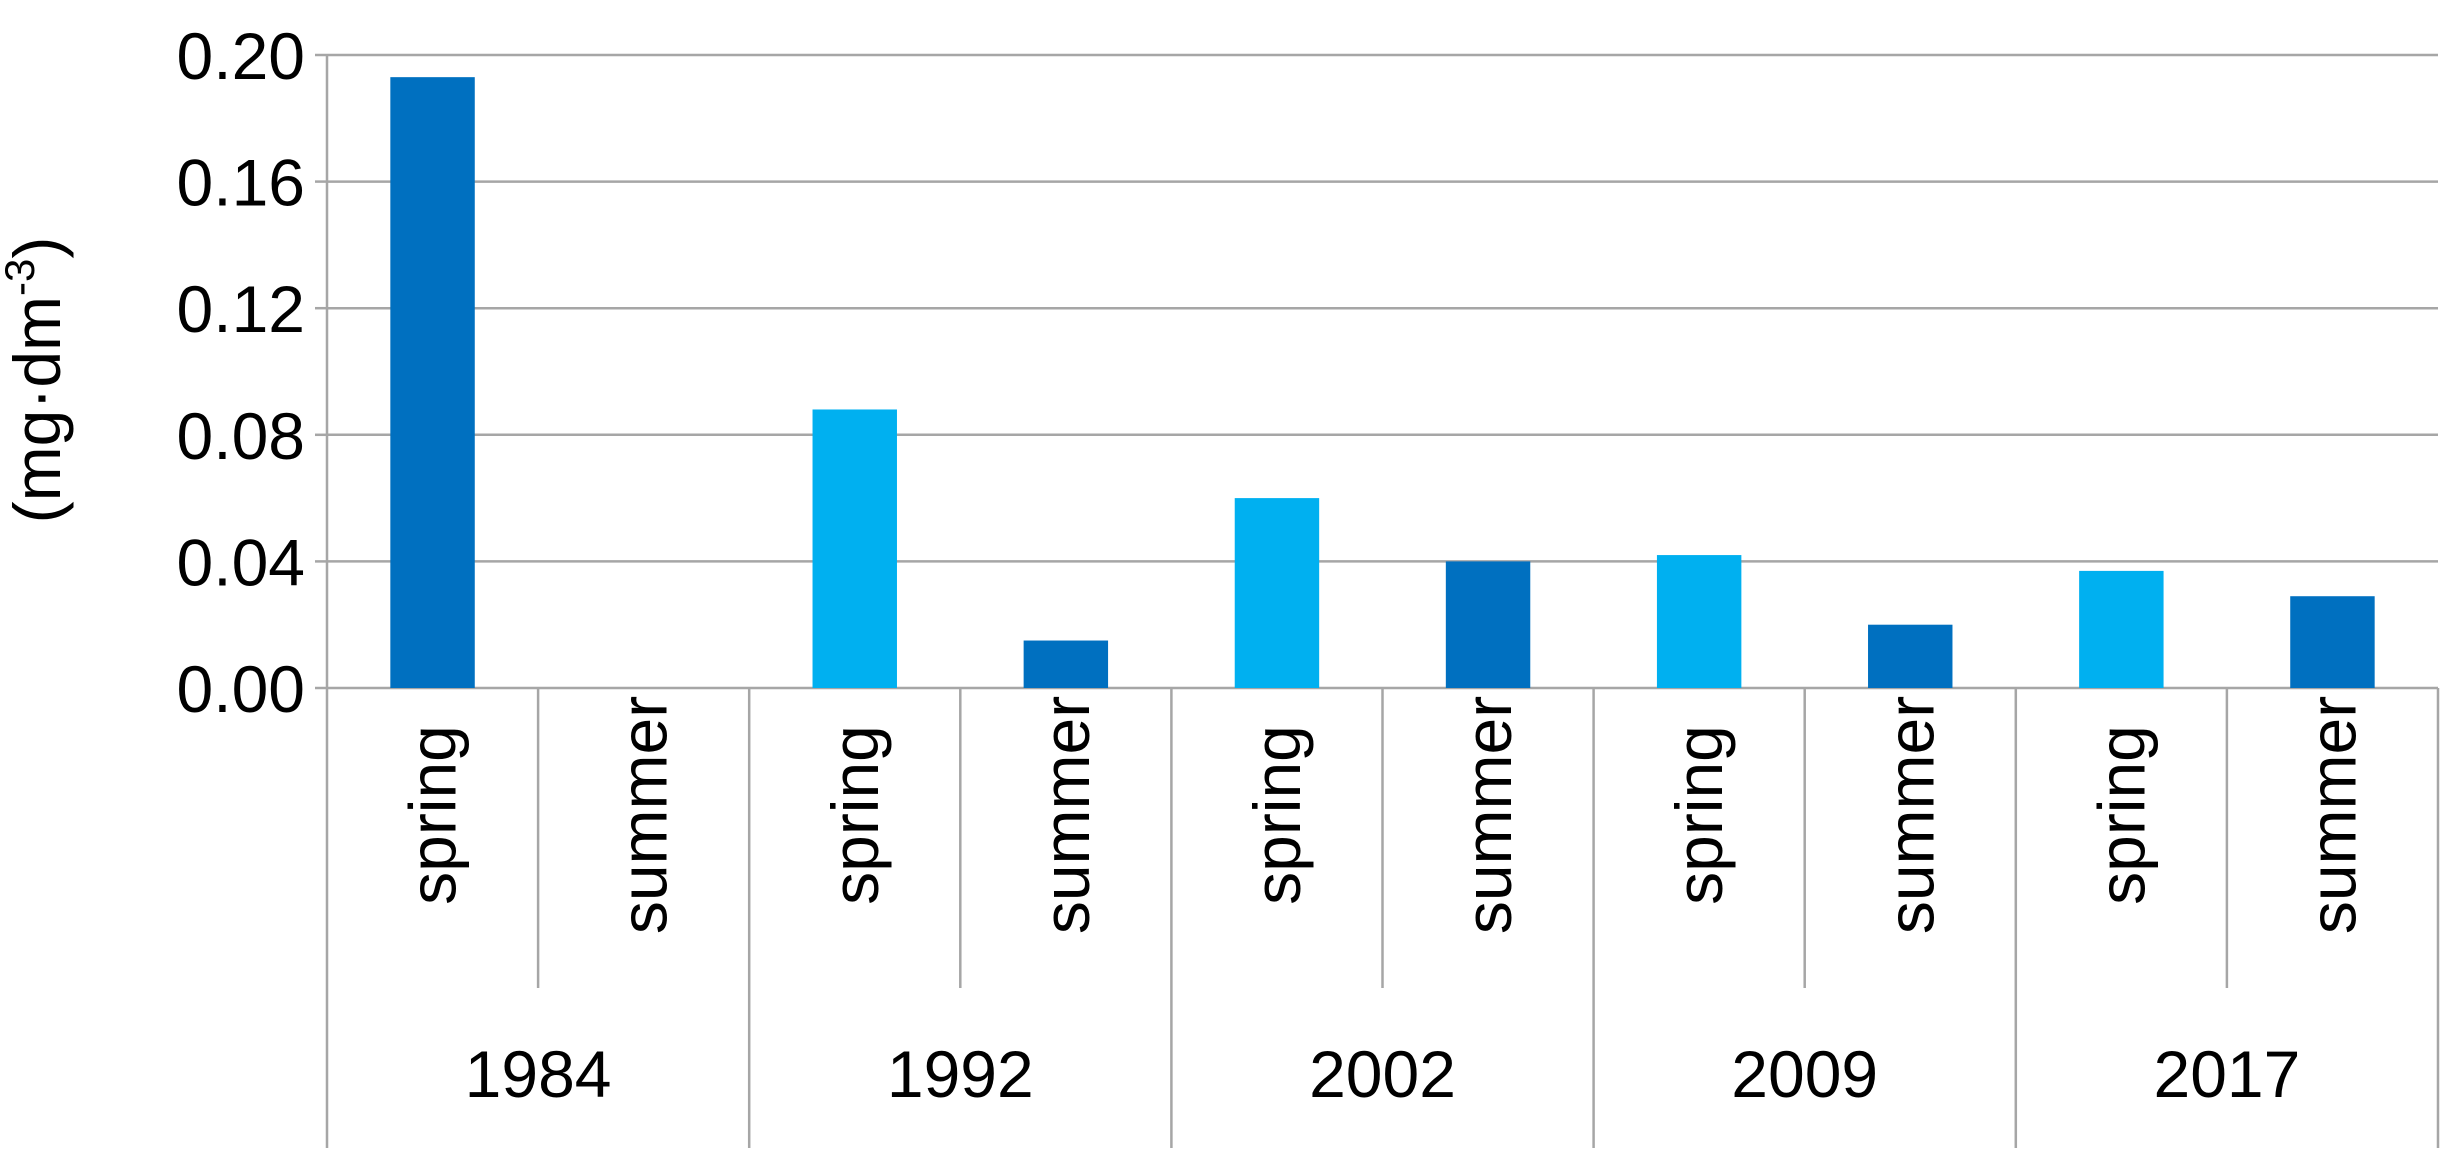 The width and height of the screenshot is (2451, 1160). I want to click on y-tick-label: 0.16, so click(241, 183).